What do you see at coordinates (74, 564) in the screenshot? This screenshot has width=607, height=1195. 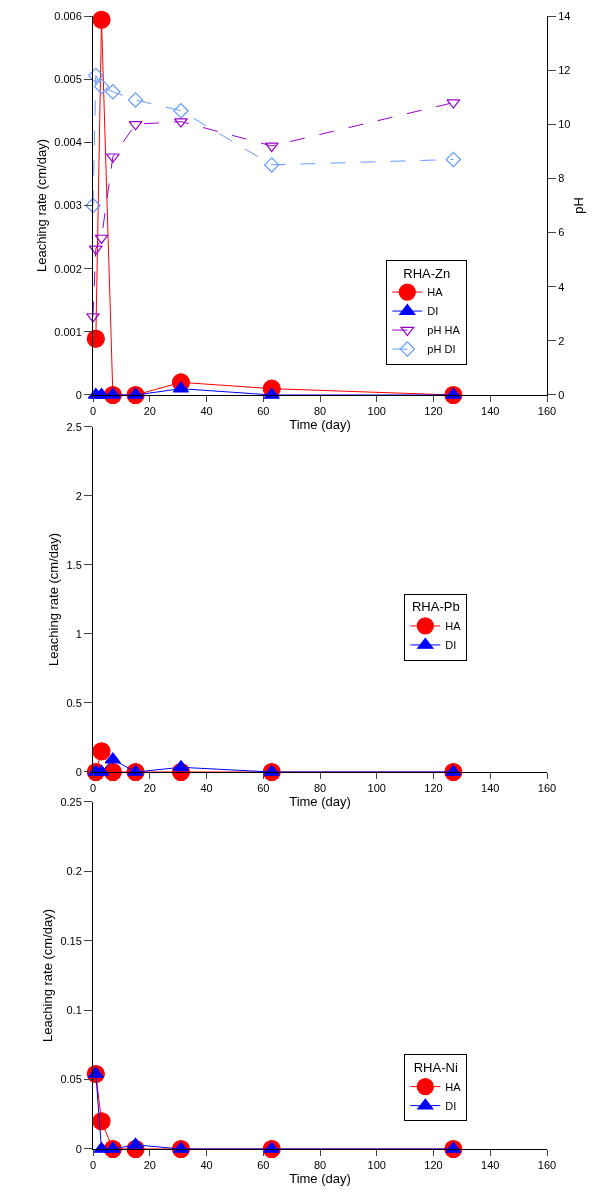 I see `y-tick-label: 1.5` at bounding box center [74, 564].